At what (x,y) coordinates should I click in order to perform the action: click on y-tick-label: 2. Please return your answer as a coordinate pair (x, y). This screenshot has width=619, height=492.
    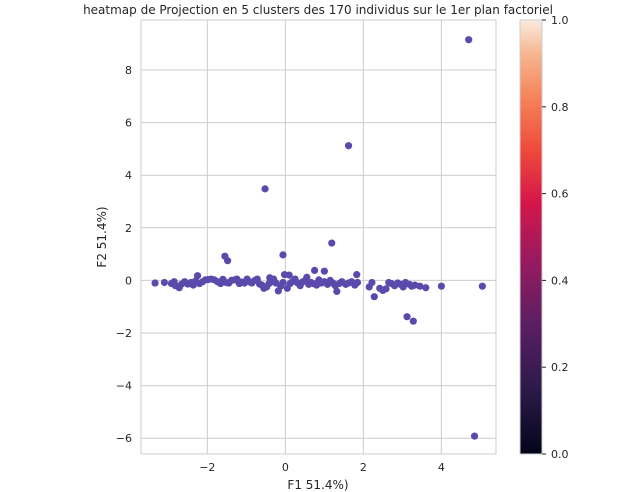
    Looking at the image, I should click on (128, 228).